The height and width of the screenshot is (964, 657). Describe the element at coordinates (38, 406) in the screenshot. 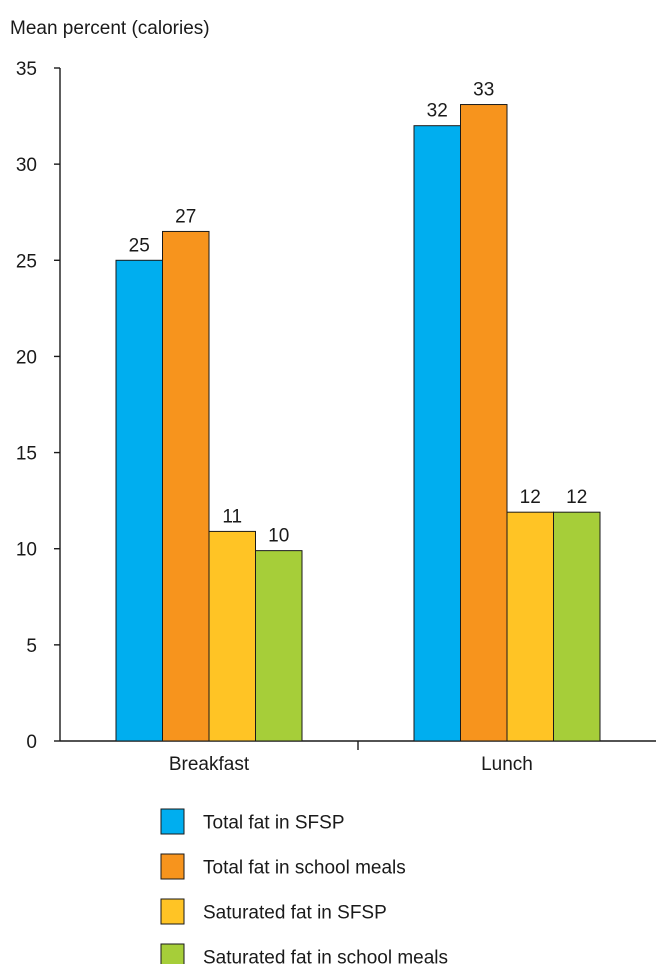

I see `y-axis: 0 5 10 15 20 25 30 35` at that location.